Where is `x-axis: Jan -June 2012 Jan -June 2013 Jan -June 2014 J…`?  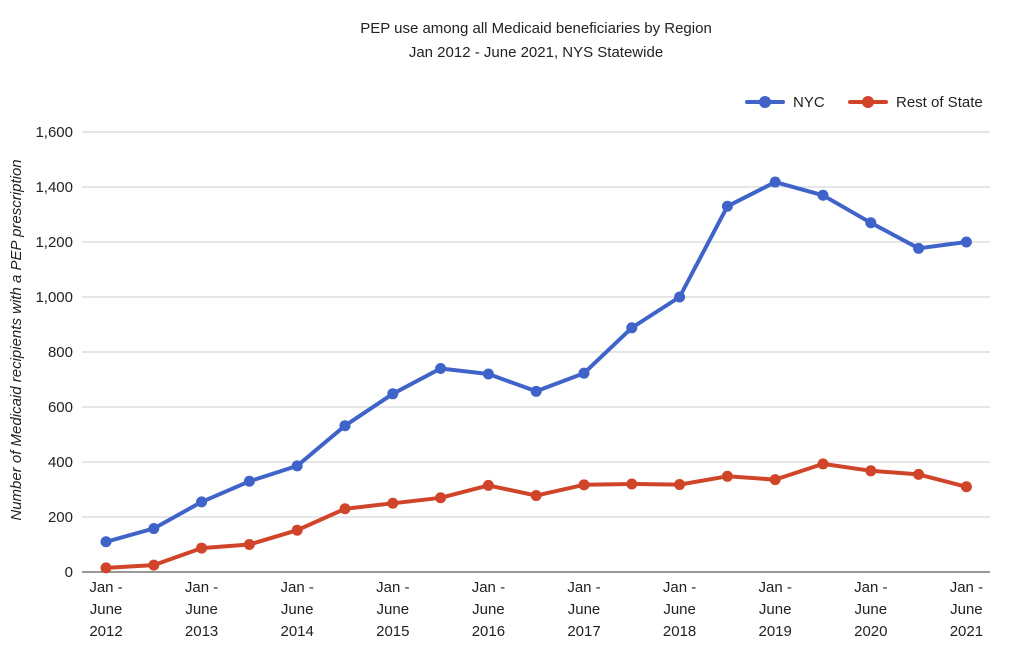
x-axis: Jan -June 2012 Jan -June 2013 Jan -June 2014 J… is located at coordinates (536, 609).